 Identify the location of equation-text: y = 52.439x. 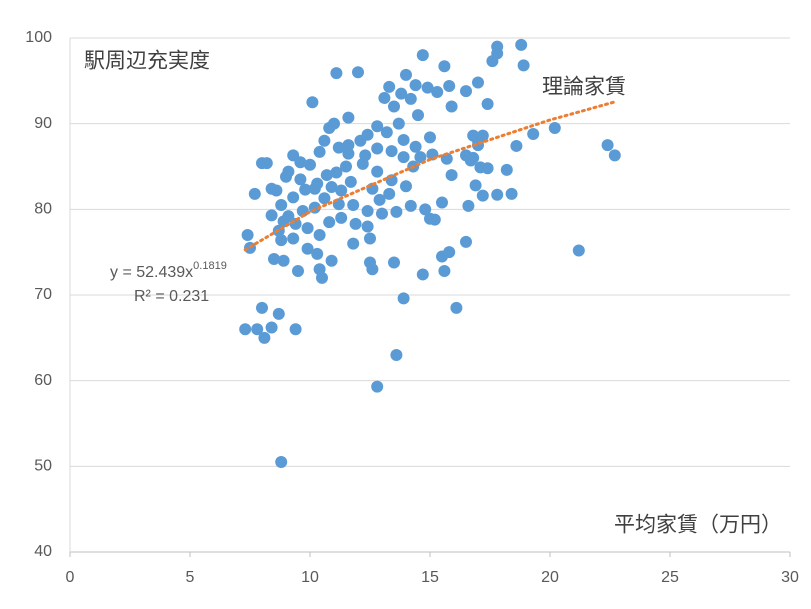
(151, 272).